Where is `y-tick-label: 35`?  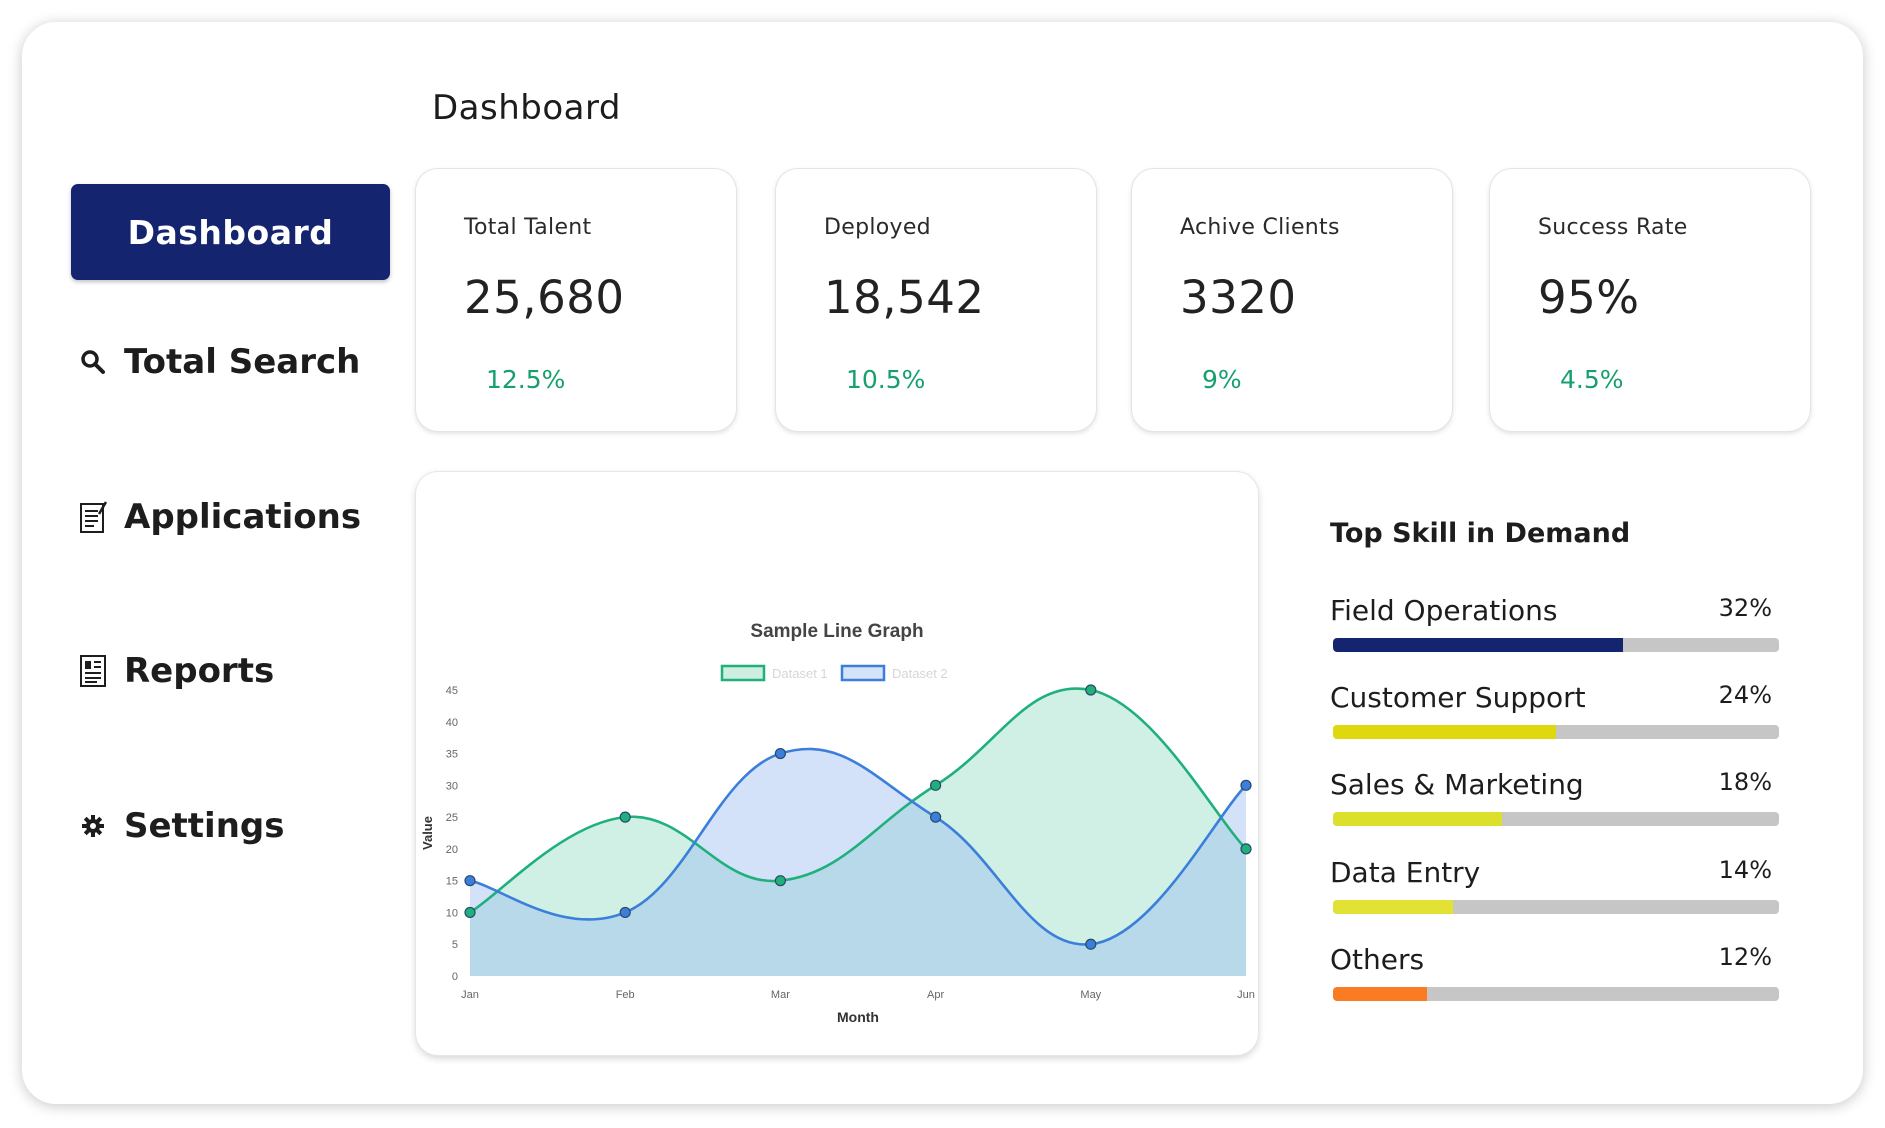 y-tick-label: 35 is located at coordinates (452, 755).